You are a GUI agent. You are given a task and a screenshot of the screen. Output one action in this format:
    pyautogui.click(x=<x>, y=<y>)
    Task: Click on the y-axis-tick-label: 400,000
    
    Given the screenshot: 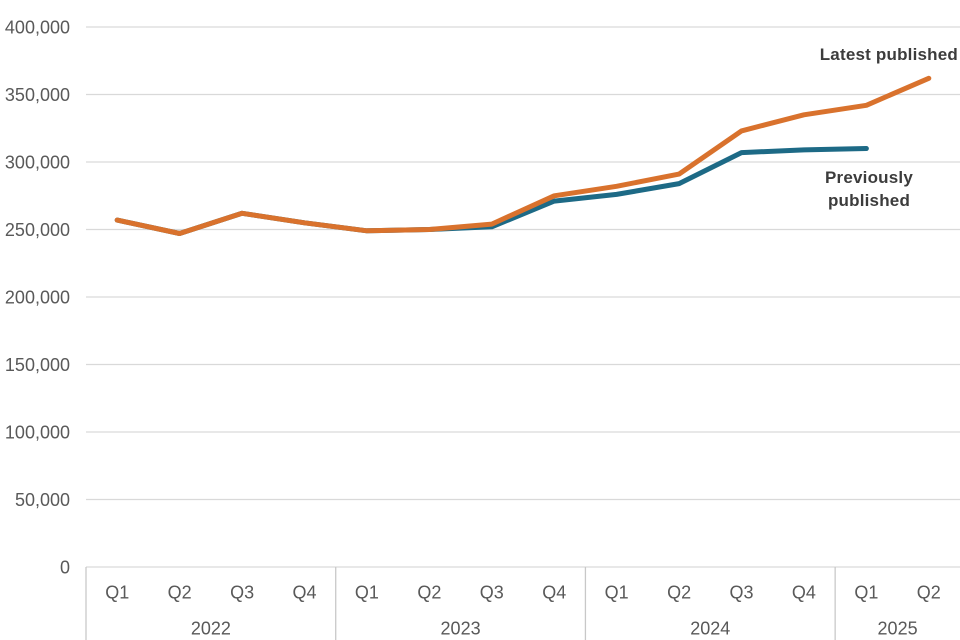 What is the action you would take?
    pyautogui.click(x=37, y=27)
    